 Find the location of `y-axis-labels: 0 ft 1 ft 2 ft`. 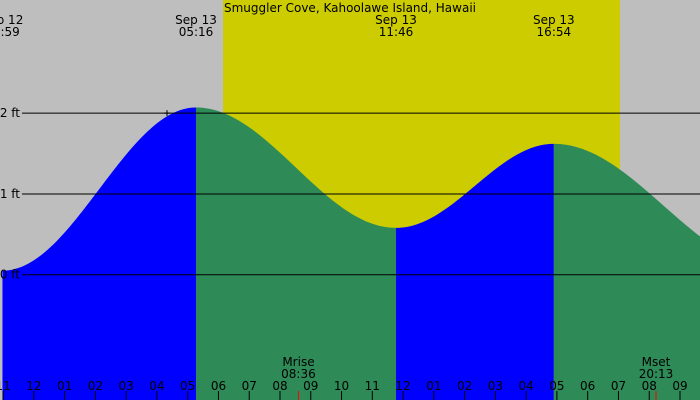

y-axis-labels: 0 ft 1 ft 2 ft is located at coordinates (10, 194).